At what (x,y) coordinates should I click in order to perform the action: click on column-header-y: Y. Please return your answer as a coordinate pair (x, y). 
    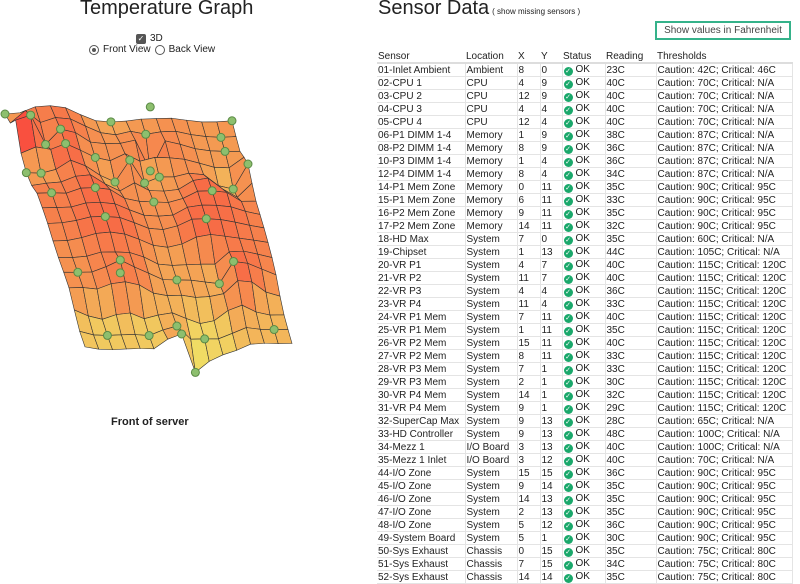
    Looking at the image, I should click on (551, 57).